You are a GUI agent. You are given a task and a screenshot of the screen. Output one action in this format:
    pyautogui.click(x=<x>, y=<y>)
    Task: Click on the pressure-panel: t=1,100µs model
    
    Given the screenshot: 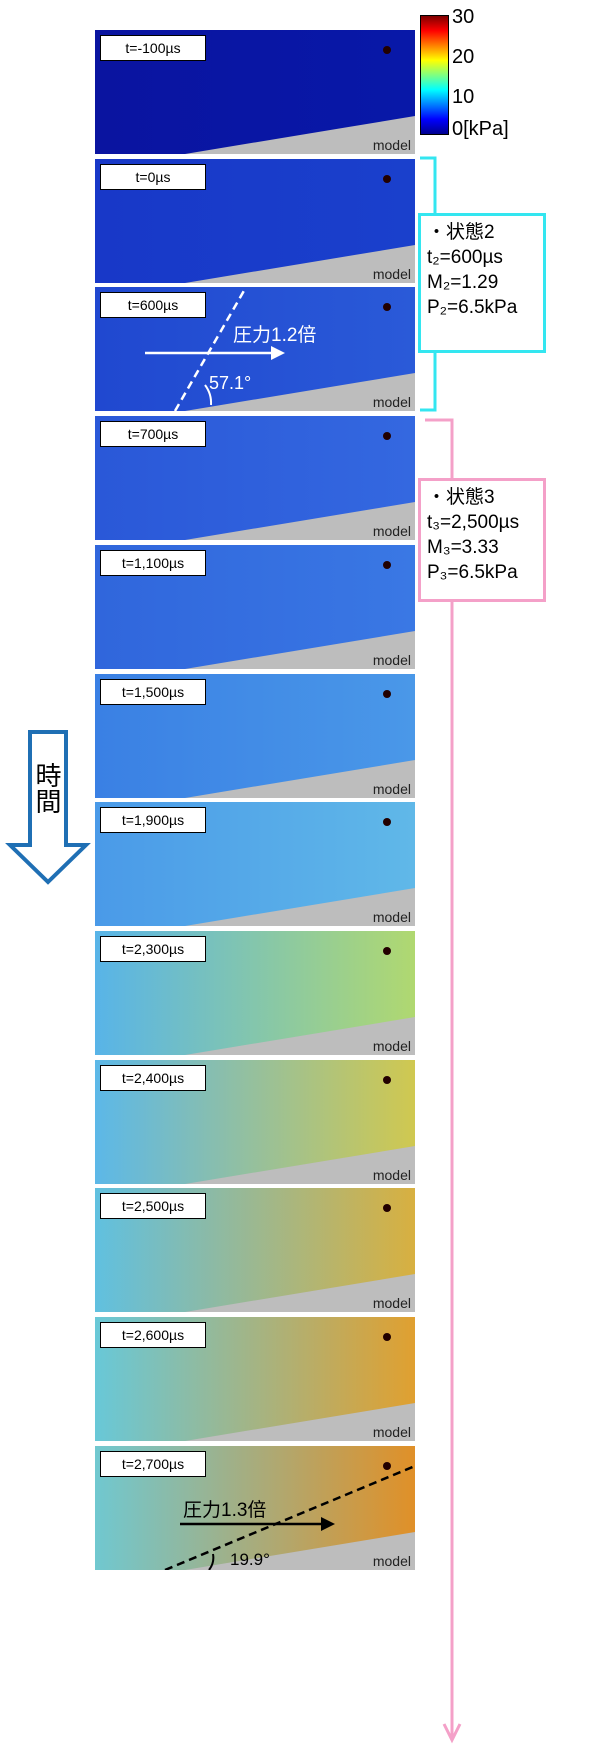 What is the action you would take?
    pyautogui.click(x=255, y=606)
    